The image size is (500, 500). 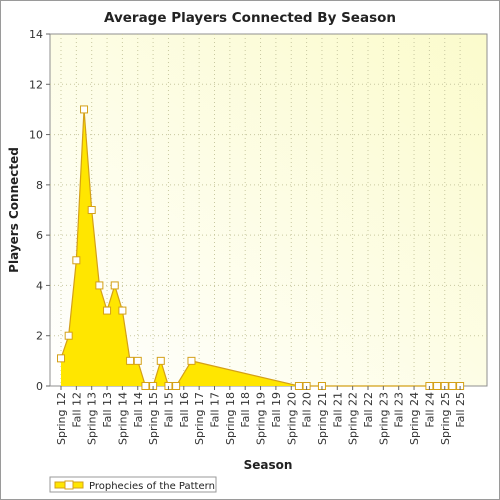 I want to click on y-axis-title: Players Connected, so click(x=14, y=210).